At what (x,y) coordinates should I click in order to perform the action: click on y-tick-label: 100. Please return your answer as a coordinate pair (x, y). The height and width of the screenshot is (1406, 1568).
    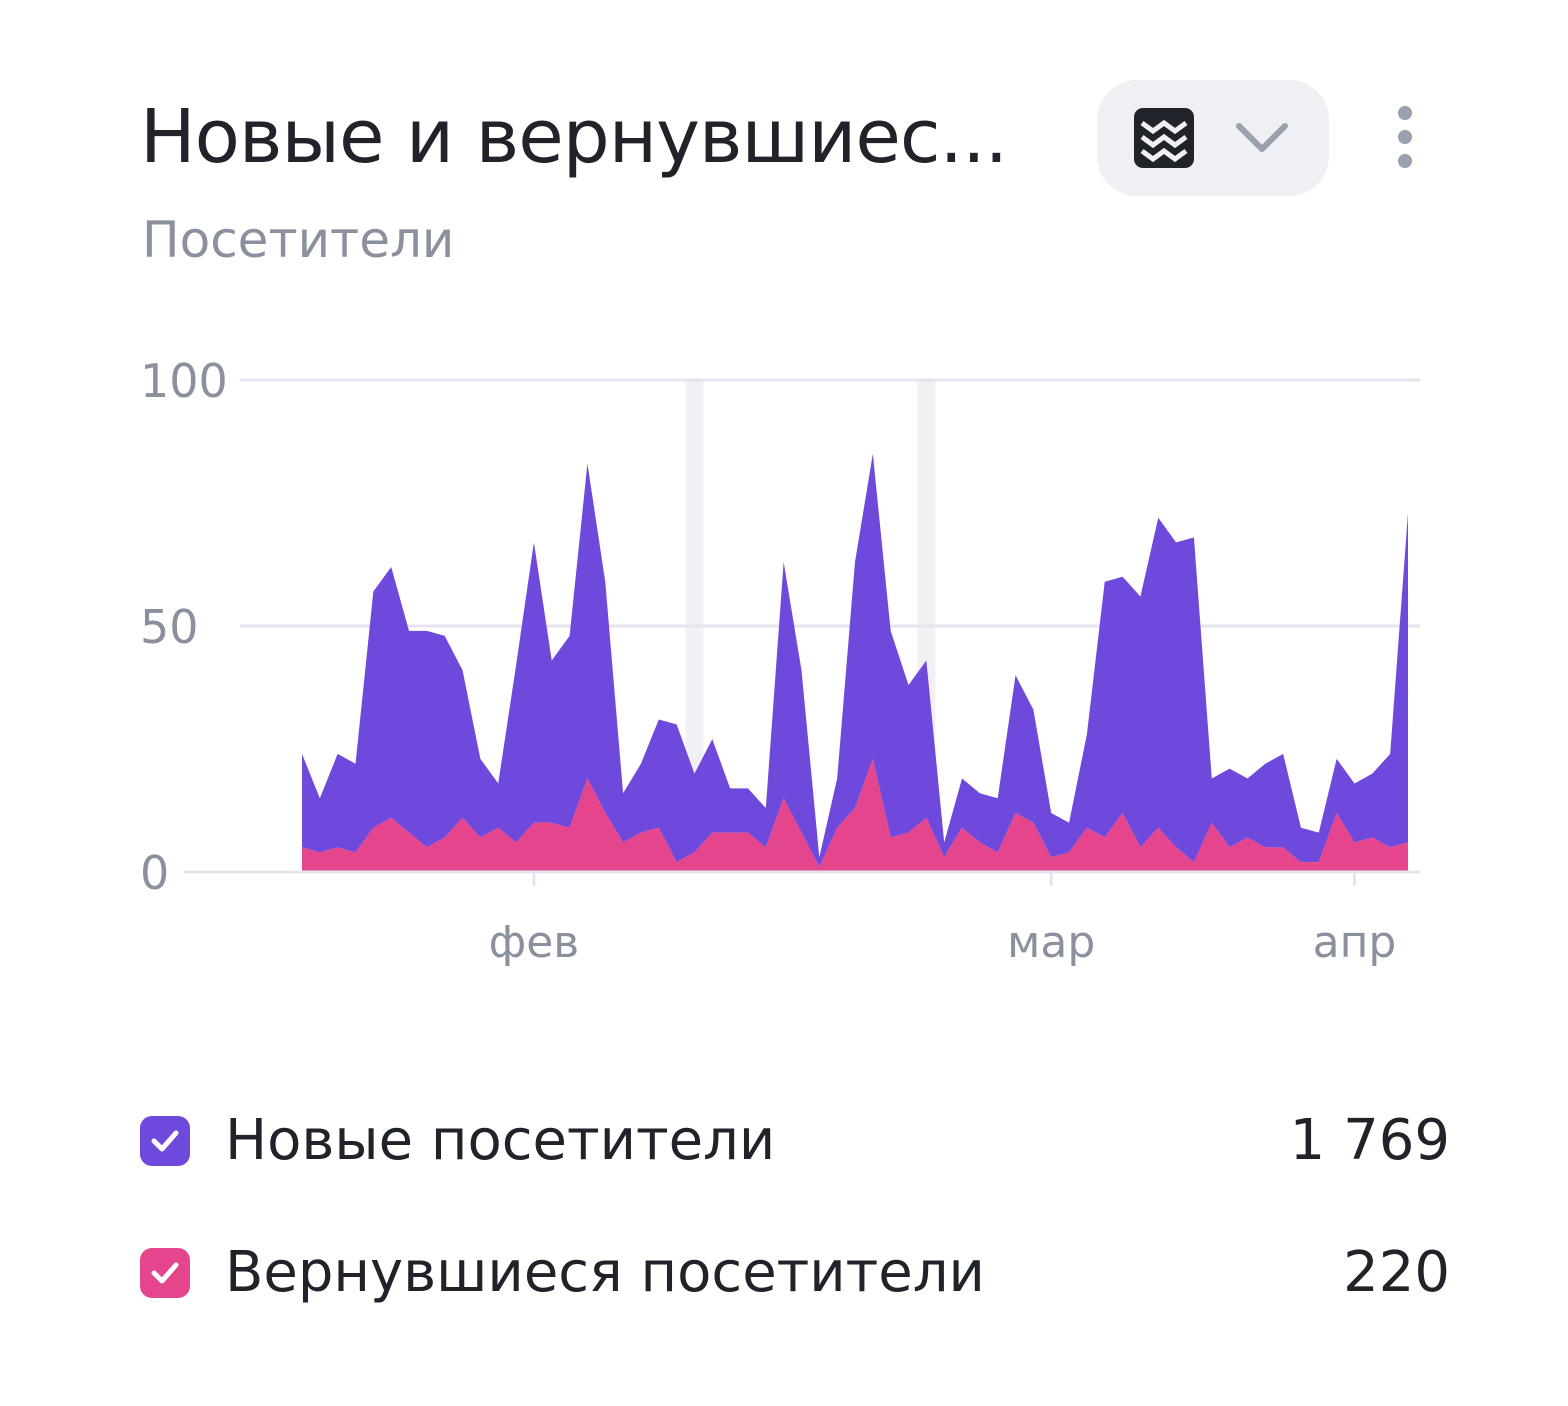
    Looking at the image, I should click on (184, 381).